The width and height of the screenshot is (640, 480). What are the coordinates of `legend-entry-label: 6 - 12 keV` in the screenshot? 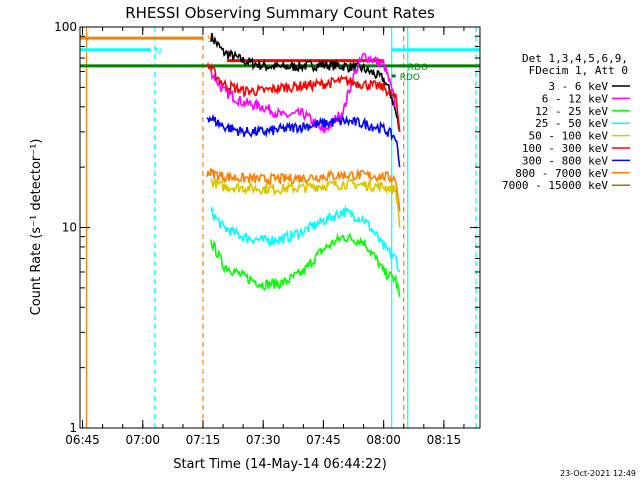 It's located at (575, 98).